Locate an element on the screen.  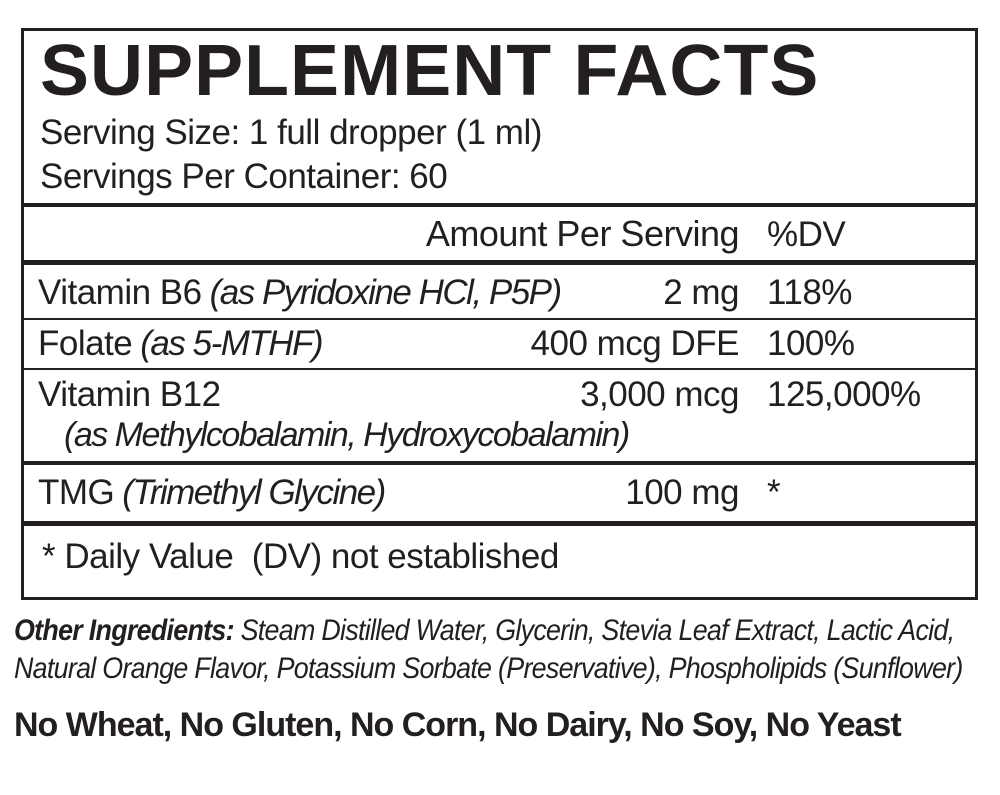
nutrient-dv: * is located at coordinates (774, 492).